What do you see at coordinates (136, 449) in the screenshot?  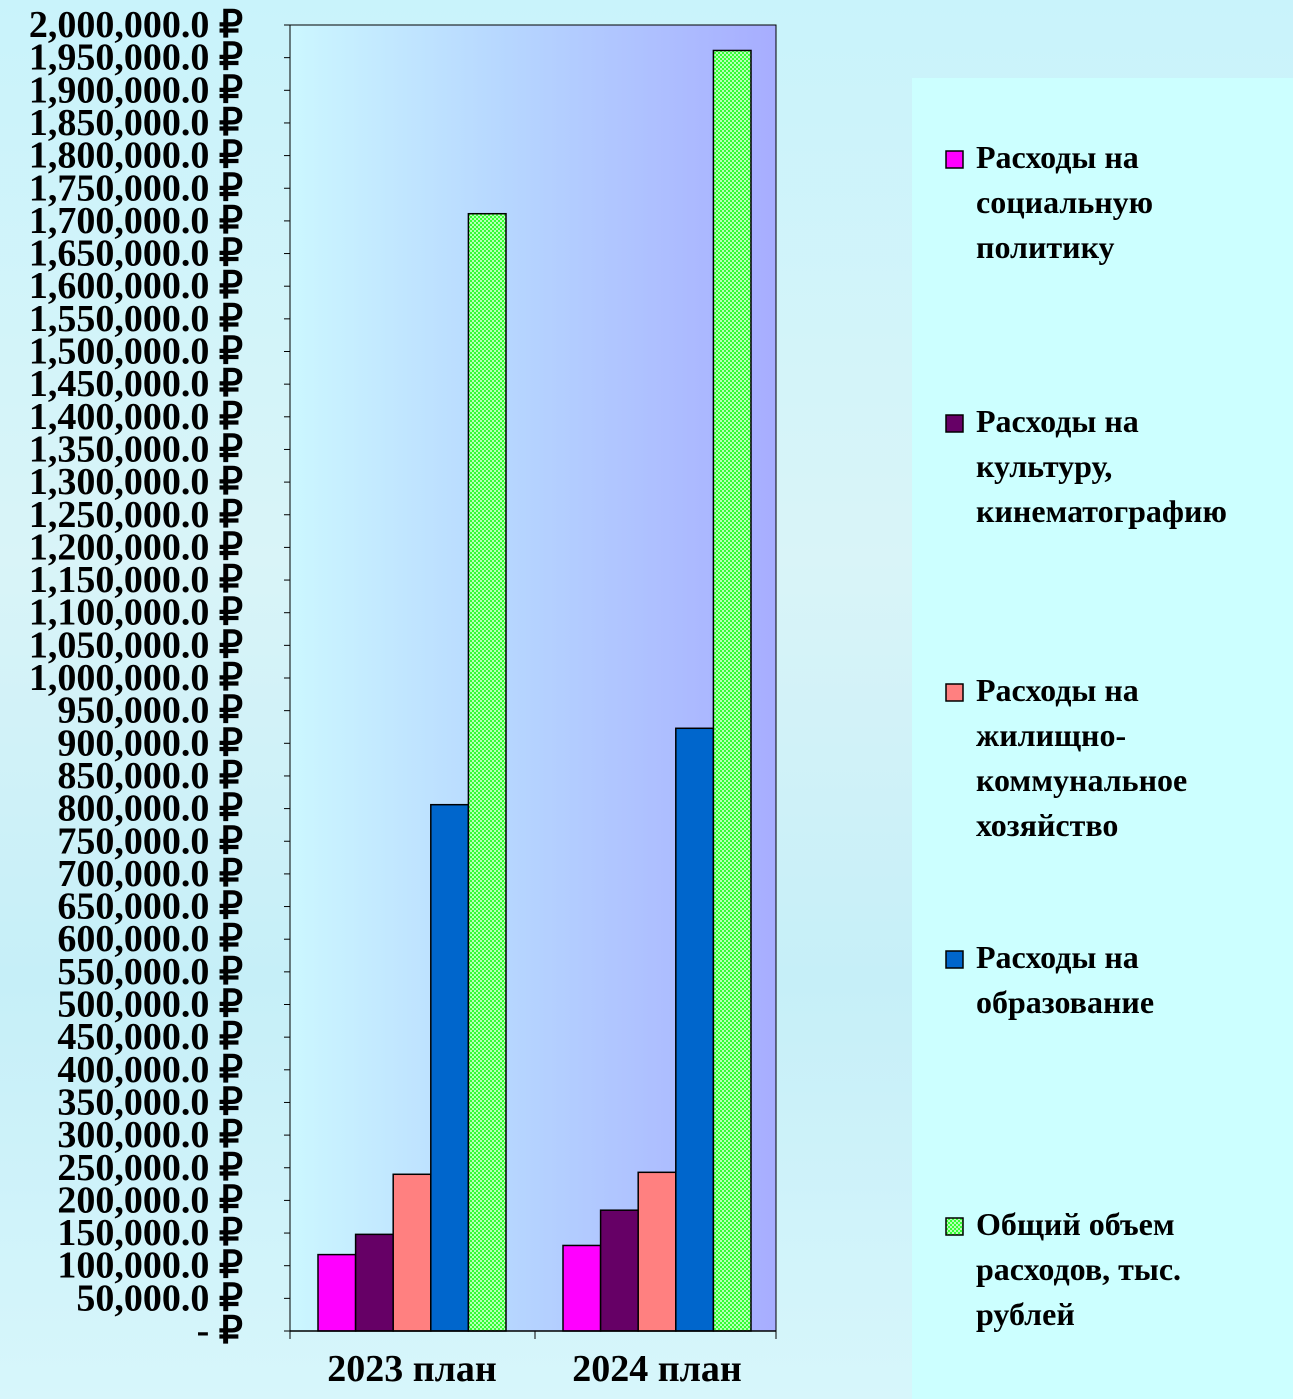 I see `y-tick-label: 1,350,000.0 ₽` at bounding box center [136, 449].